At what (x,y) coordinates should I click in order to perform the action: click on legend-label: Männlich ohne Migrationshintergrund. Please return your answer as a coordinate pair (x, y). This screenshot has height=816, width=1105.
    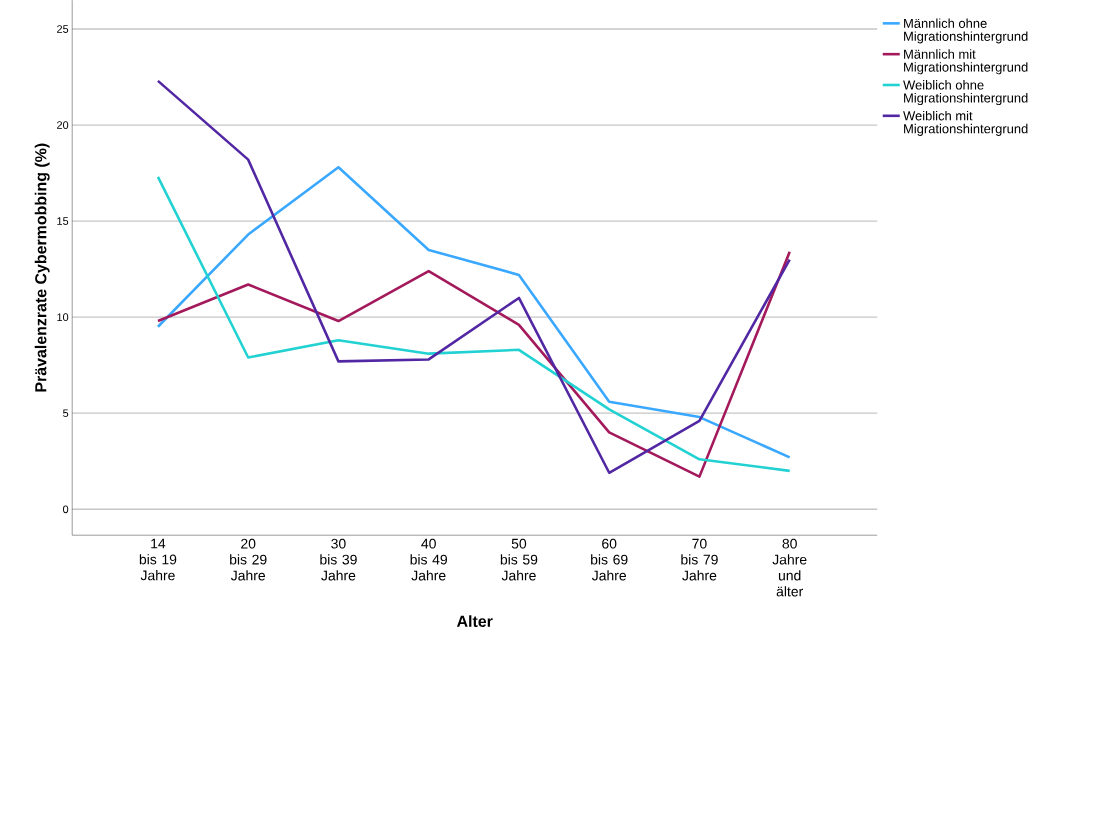
    Looking at the image, I should click on (966, 31).